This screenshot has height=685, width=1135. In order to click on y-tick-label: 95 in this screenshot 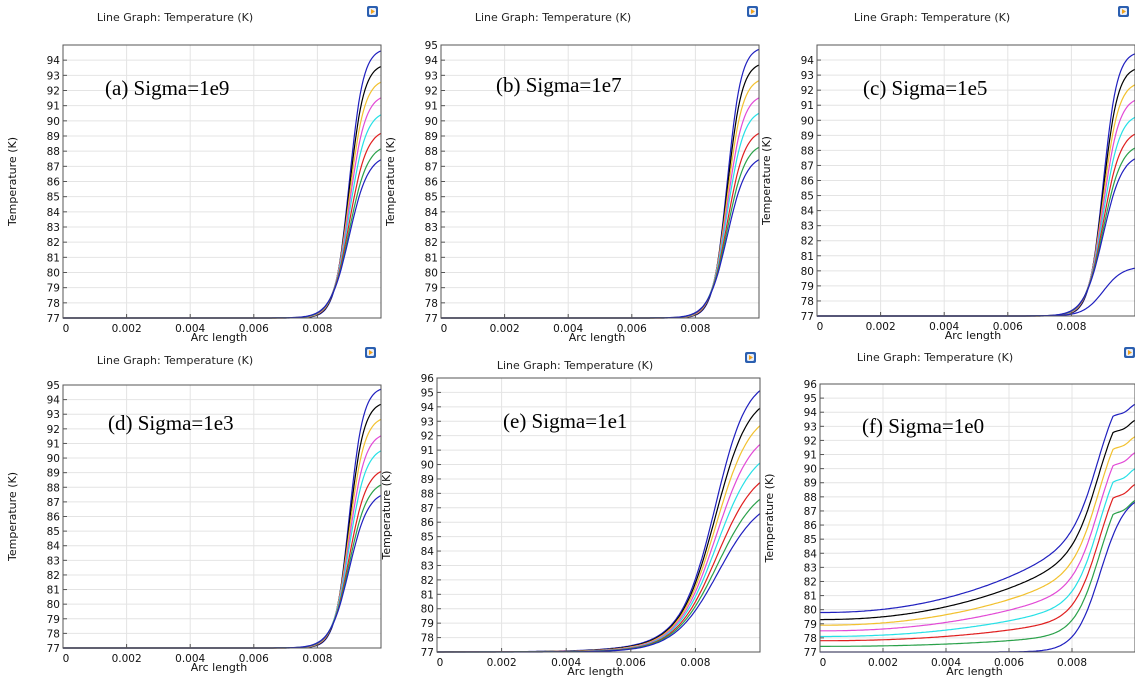, I will do `click(810, 399)`.